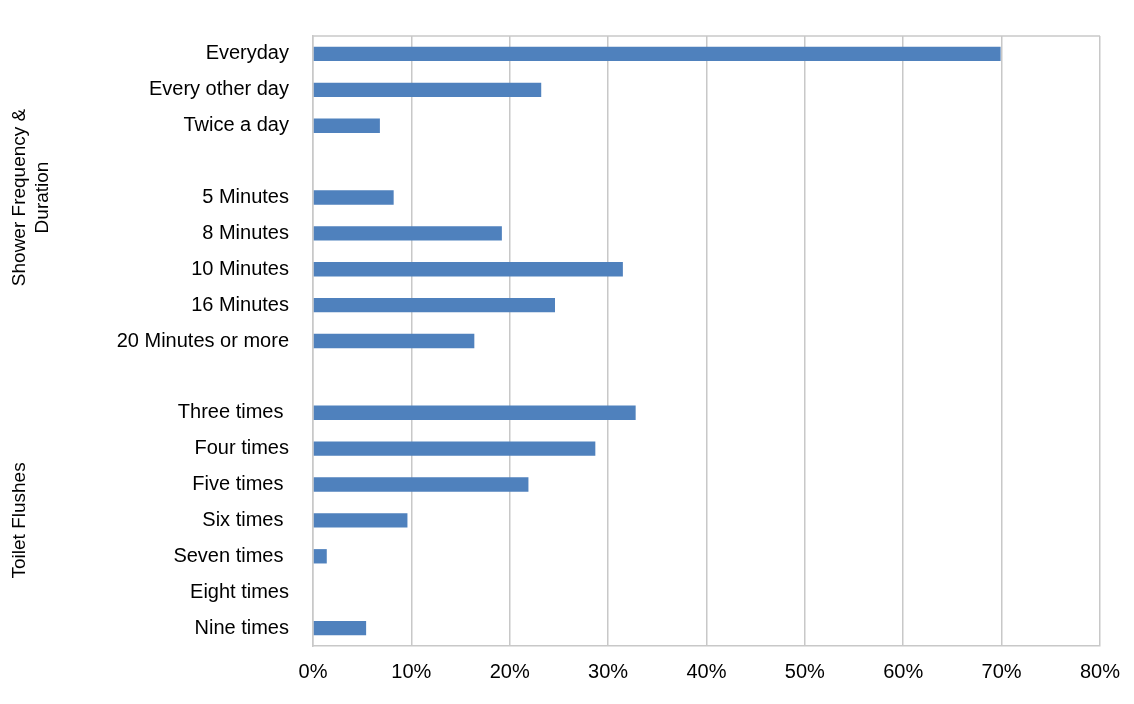 The height and width of the screenshot is (704, 1134). What do you see at coordinates (233, 411) in the screenshot?
I see `y-tick-label: Three times` at bounding box center [233, 411].